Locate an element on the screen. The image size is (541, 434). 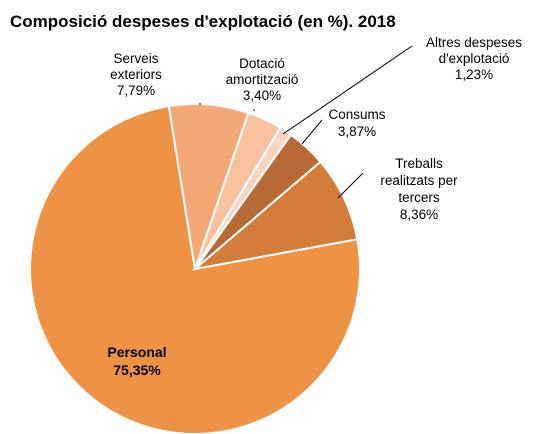
slice-value-1: 7,79% is located at coordinates (136, 90).